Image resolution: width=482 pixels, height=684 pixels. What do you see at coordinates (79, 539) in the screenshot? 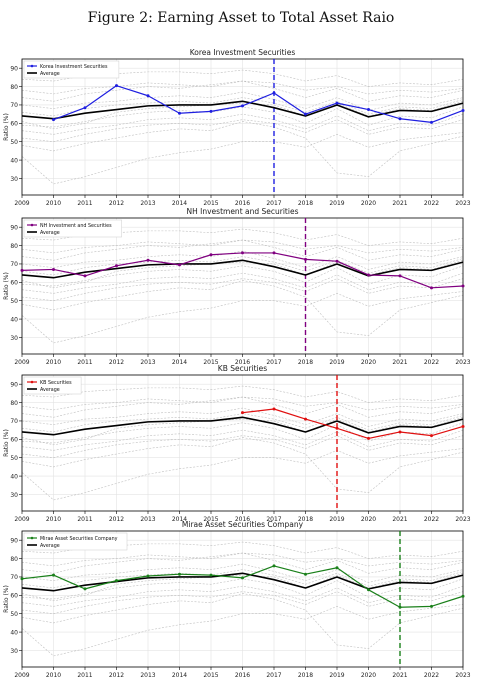
I see `legend-entry: Mirae Asset Securities Company` at bounding box center [79, 539].